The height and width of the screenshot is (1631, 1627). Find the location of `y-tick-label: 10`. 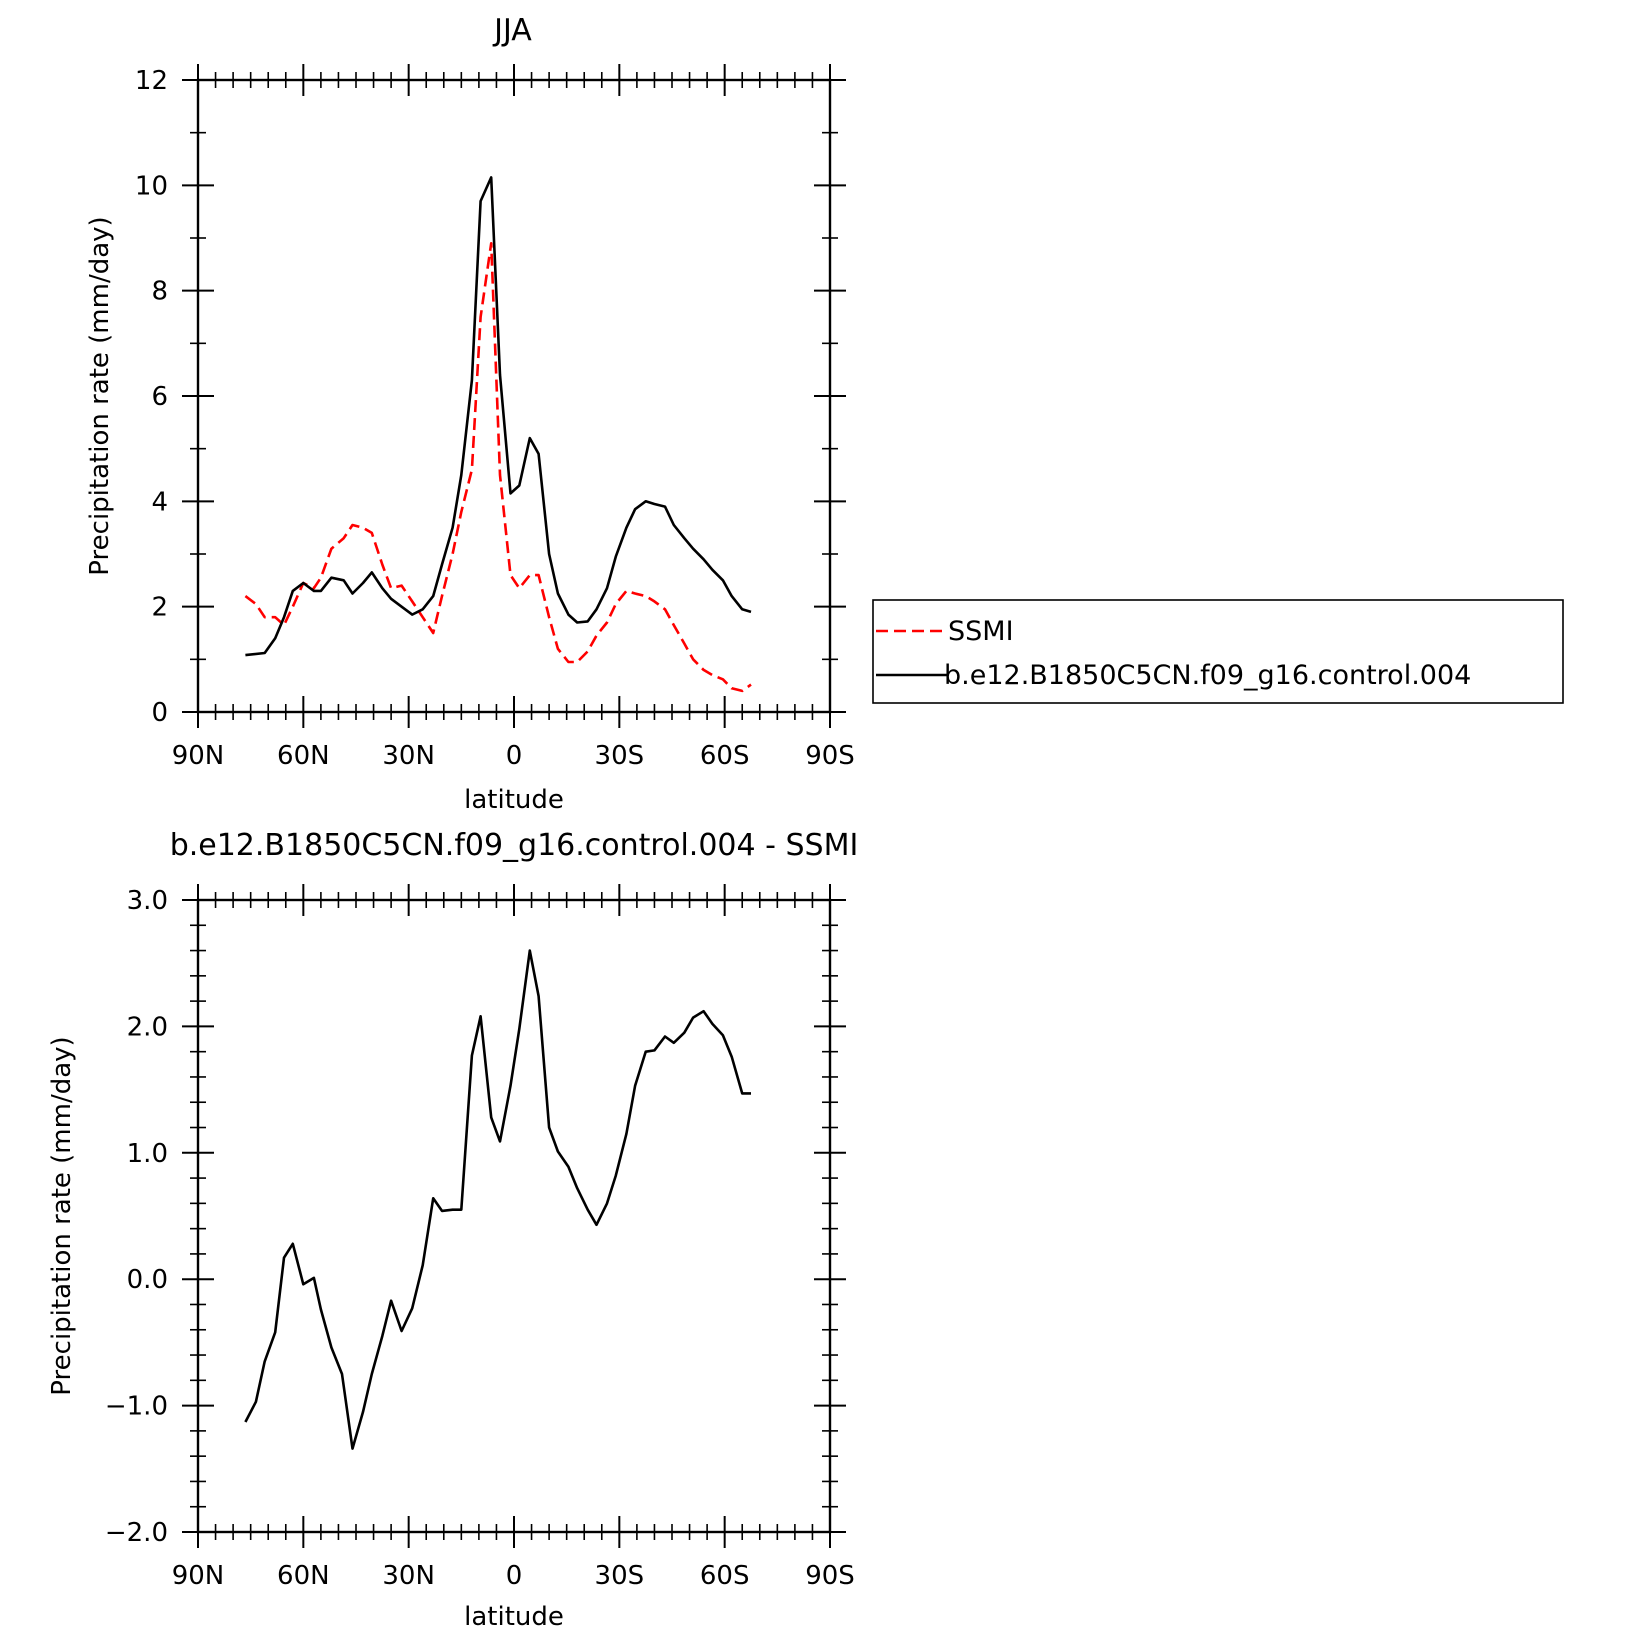

y-tick-label: 10 is located at coordinates (151, 186).